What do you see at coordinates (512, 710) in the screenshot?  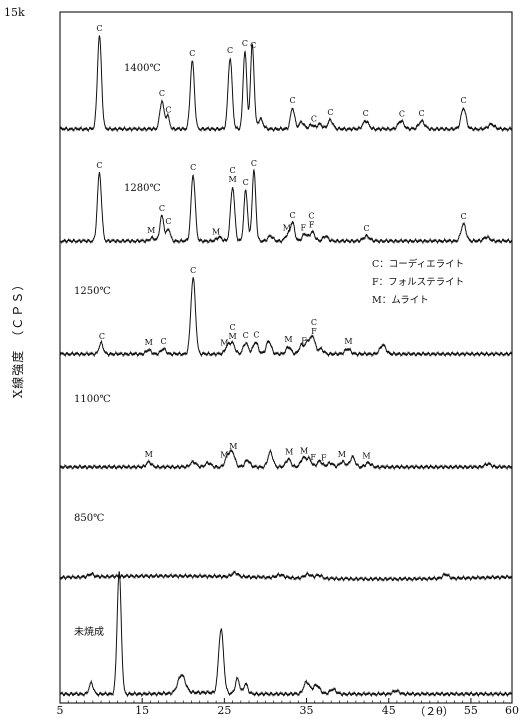 I see `x-tick-label: 60` at bounding box center [512, 710].